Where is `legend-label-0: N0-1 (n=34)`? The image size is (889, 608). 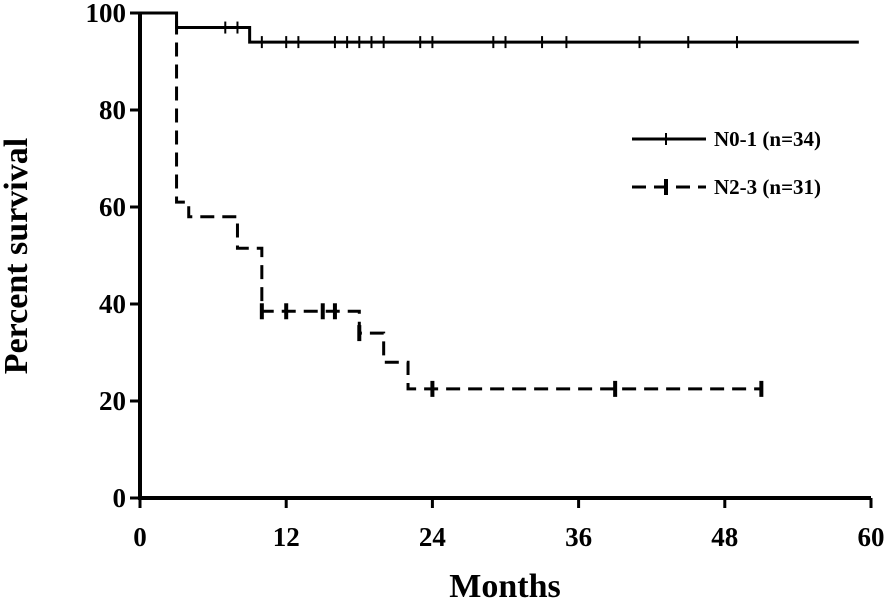
legend-label-0: N0-1 (n=34) is located at coordinates (767, 139).